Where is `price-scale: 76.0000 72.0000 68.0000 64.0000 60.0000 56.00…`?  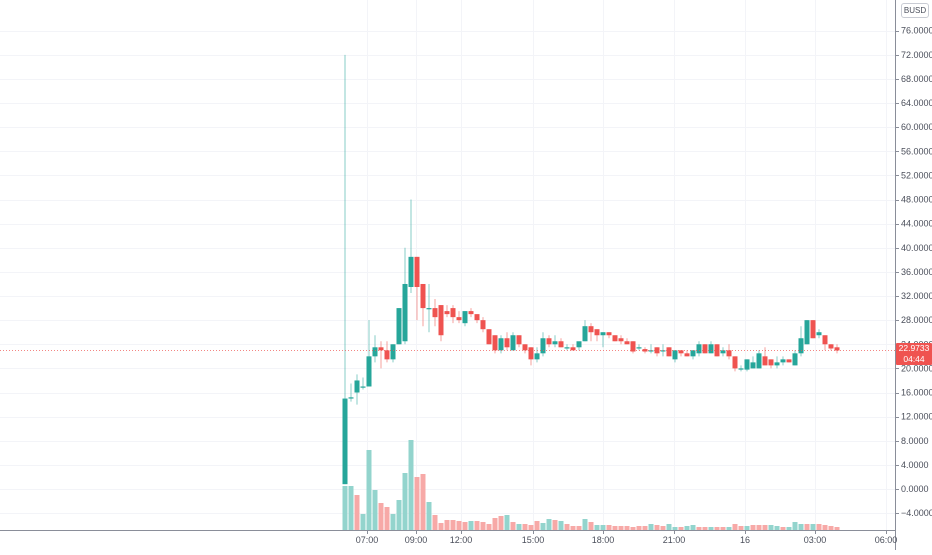
price-scale: 76.0000 72.0000 68.0000 64.0000 60.0000 56.00… is located at coordinates (913, 272).